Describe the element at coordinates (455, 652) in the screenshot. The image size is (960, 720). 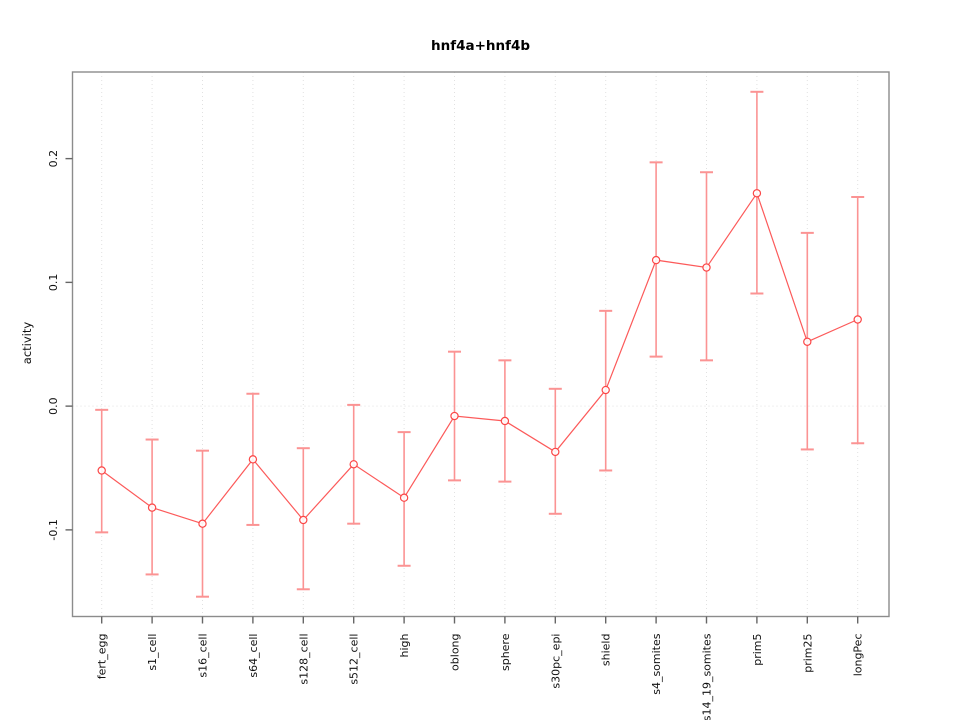
I see `x-tick-label: oblong` at that location.